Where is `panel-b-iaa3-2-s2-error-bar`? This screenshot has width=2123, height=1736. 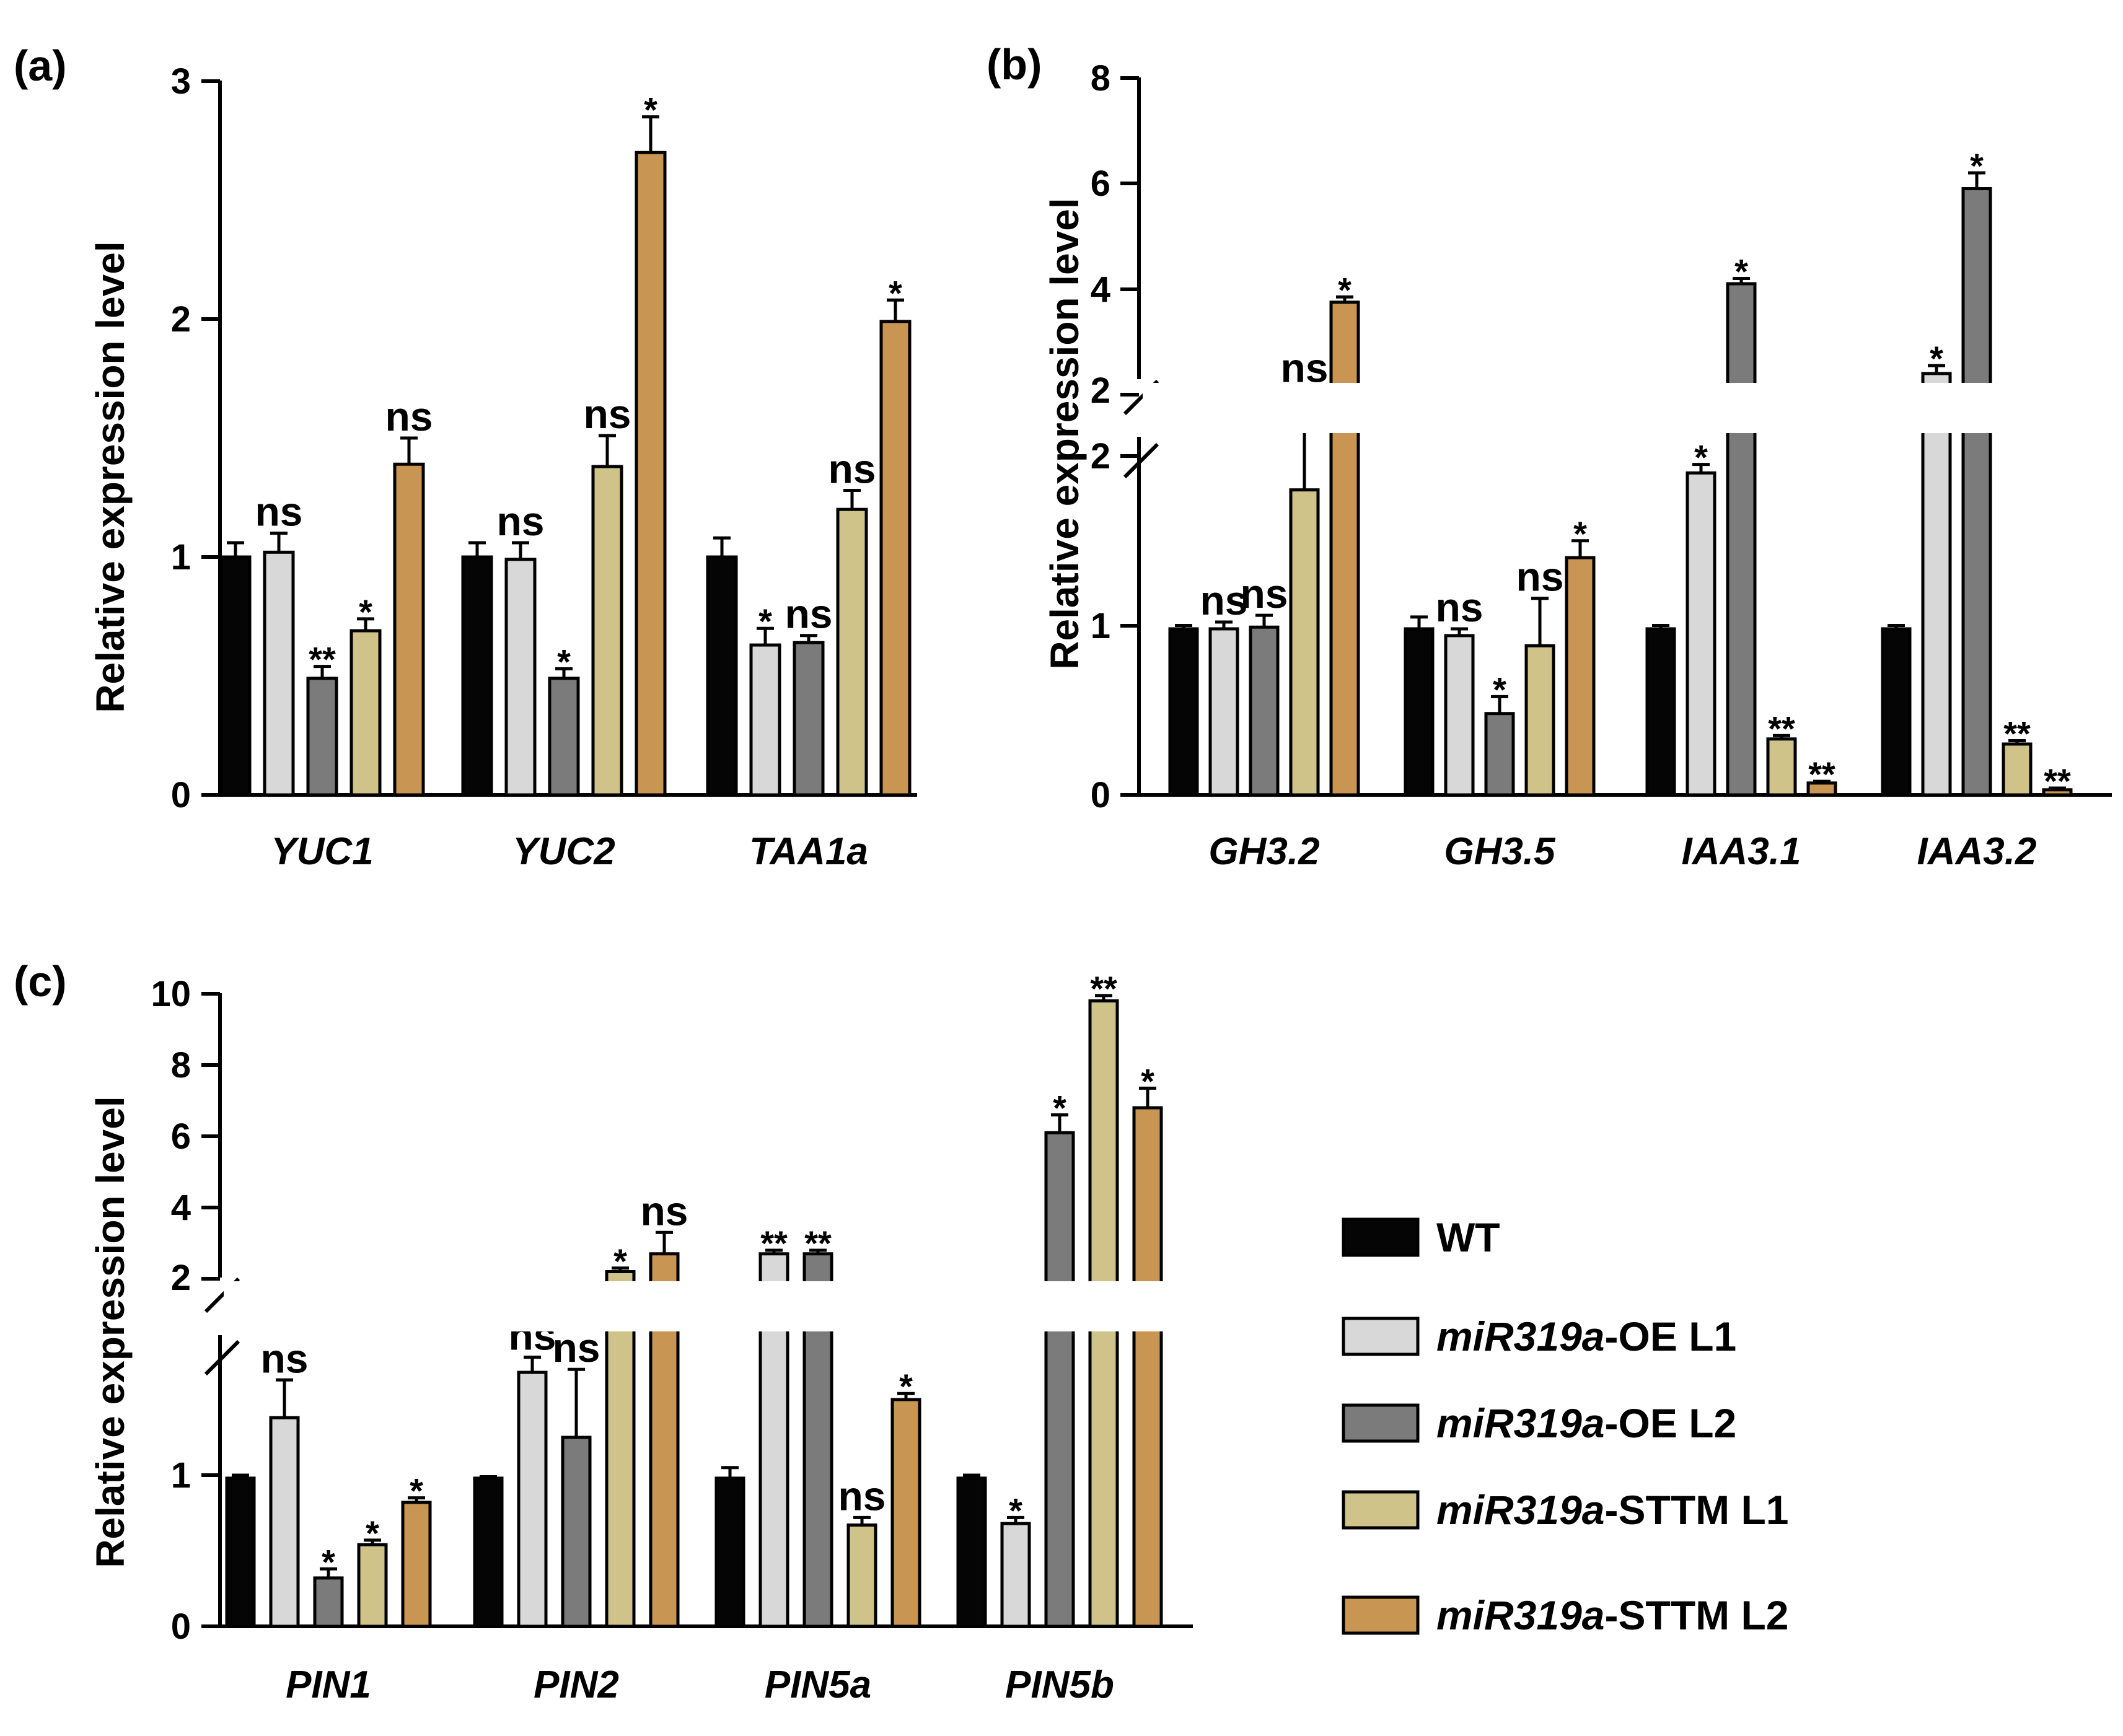
panel-b-iaa3-2-s2-error-bar is located at coordinates (1976, 180).